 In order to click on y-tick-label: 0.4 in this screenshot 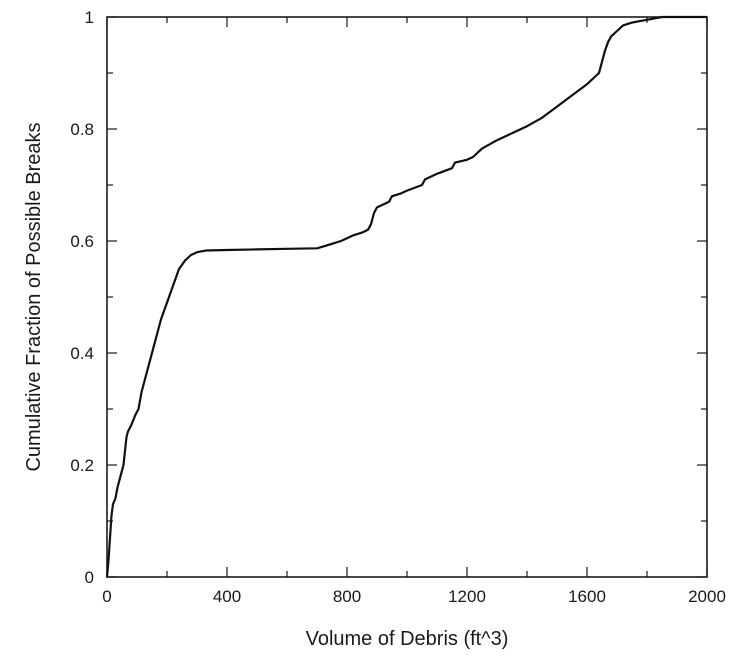, I will do `click(82, 353)`.